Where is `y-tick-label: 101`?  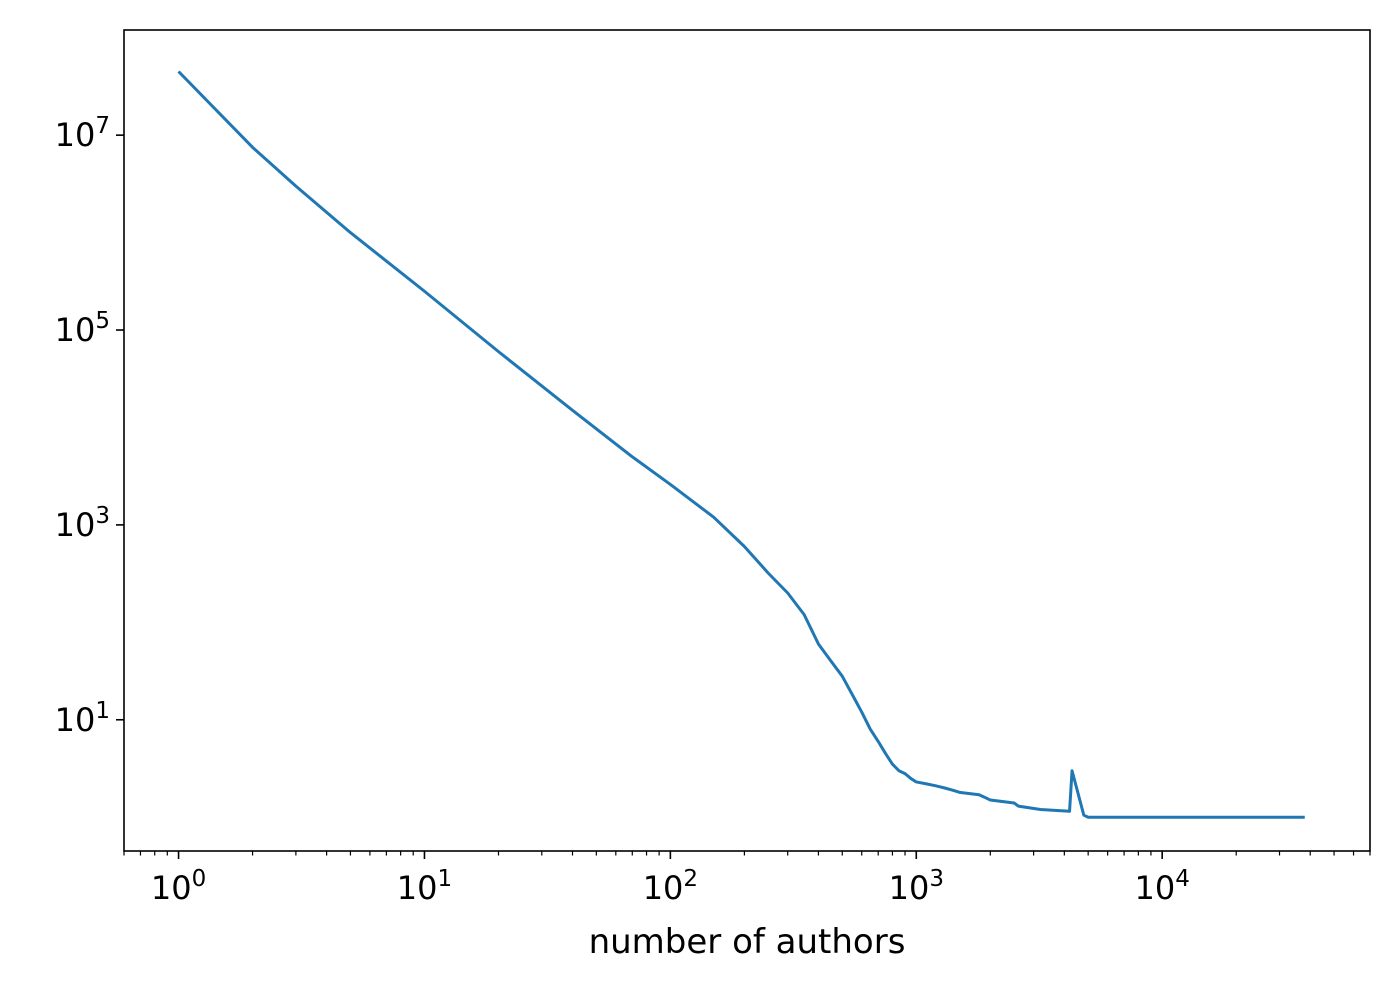 y-tick-label: 101 is located at coordinates (82, 718).